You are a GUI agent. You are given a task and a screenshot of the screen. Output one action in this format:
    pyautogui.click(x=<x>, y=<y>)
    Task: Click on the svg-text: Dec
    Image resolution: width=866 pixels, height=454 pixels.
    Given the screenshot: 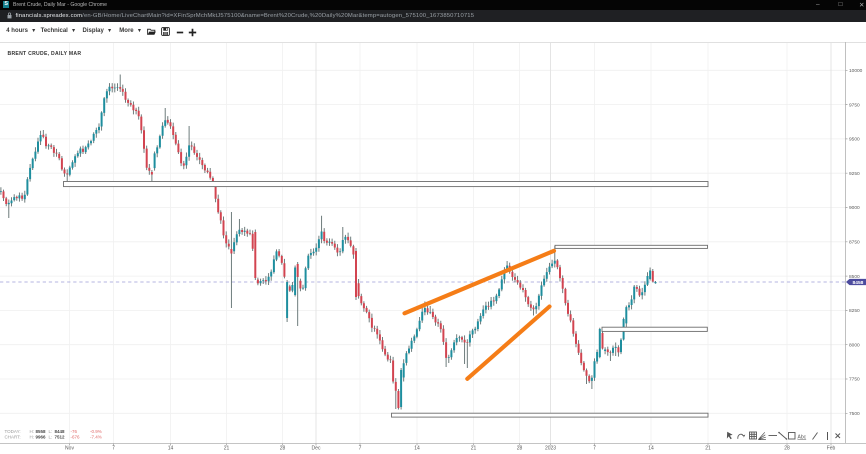 What is the action you would take?
    pyautogui.click(x=316, y=449)
    